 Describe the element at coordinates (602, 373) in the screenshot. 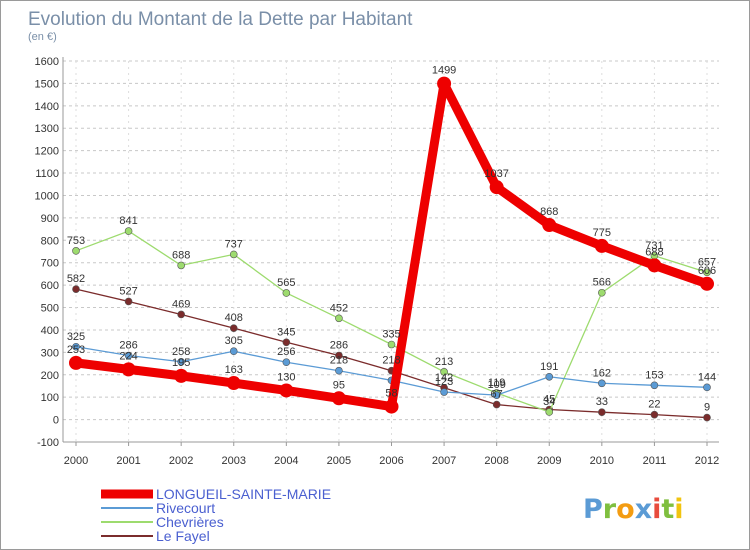

I see `data-label: 162` at that location.